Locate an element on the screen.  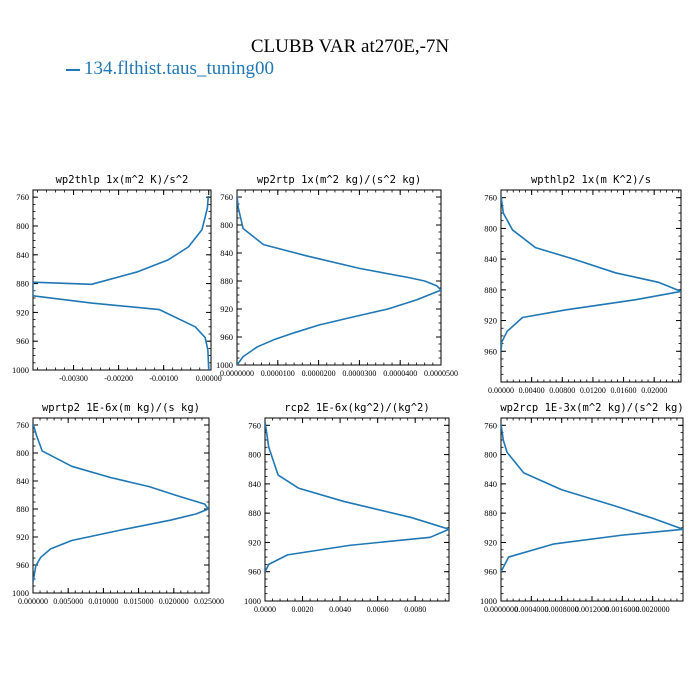
panel-title: wprtp2 1E-6x(m kg)/(s kg) is located at coordinates (121, 408).